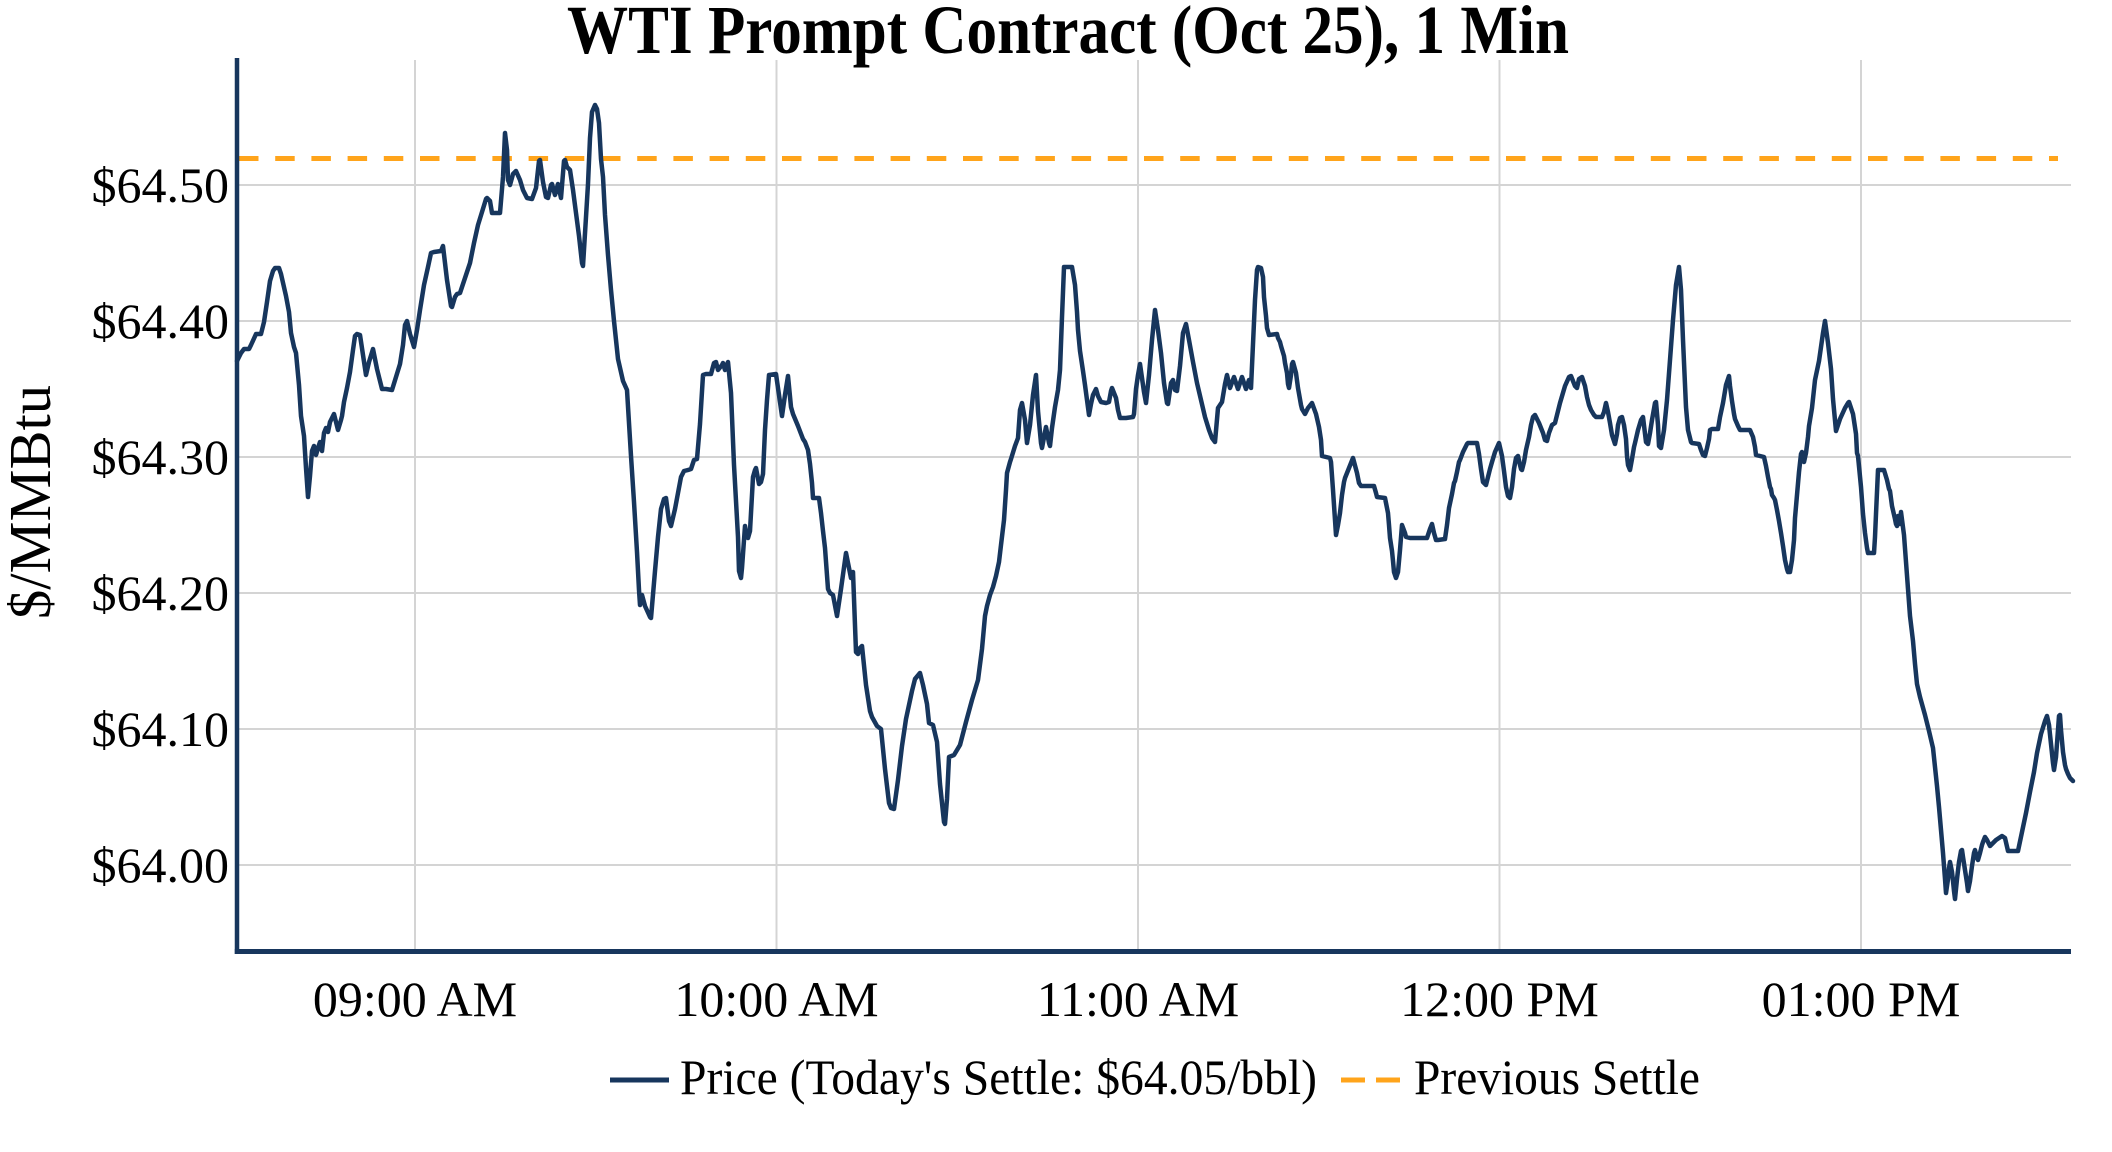 Image resolution: width=2112 pixels, height=1152 pixels. I want to click on svg-text: 12:00 PM, so click(1499, 999).